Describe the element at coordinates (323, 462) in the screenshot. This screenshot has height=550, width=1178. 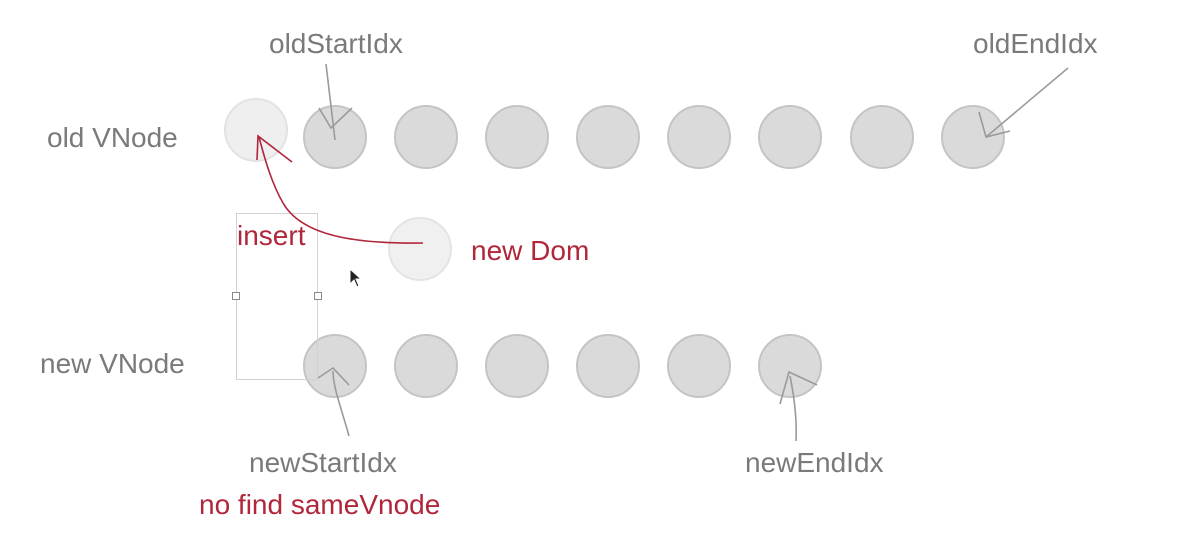
I see `new-start-idx-label: newStartIdx` at that location.